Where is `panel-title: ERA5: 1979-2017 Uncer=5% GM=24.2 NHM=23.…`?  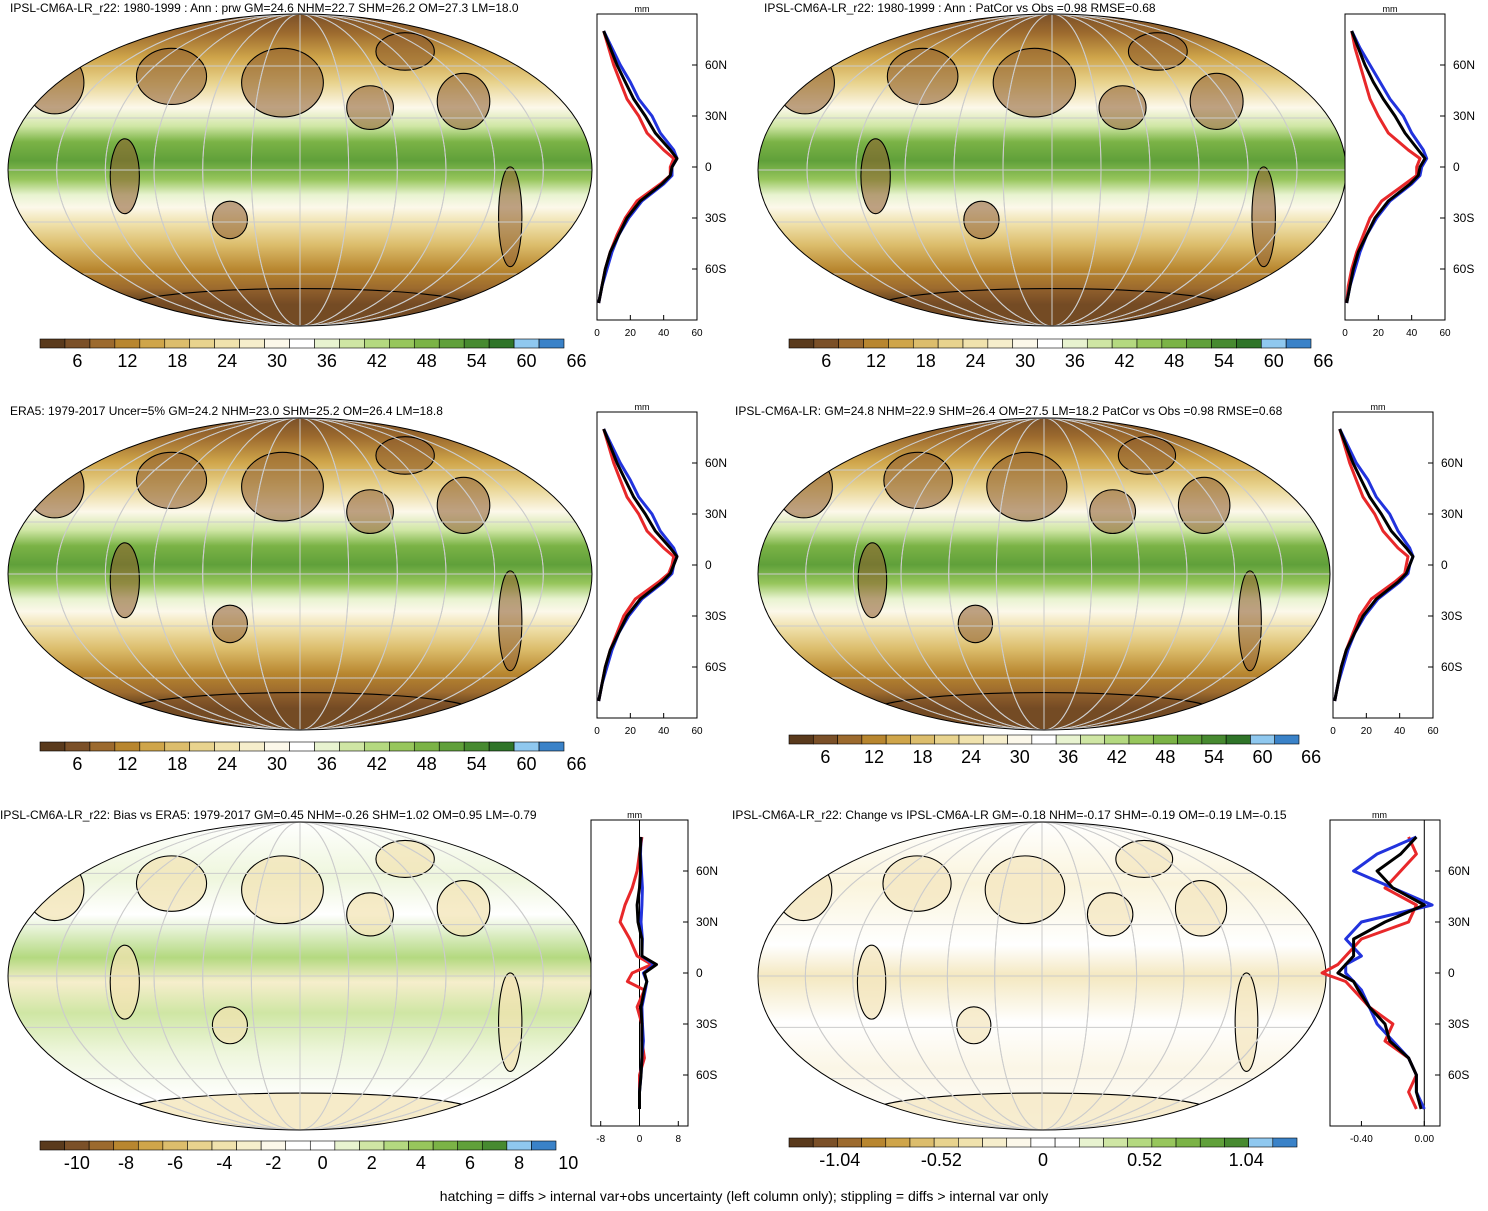 panel-title: ERA5: 1979-2017 Uncer=5% GM=24.2 NHM=23.… is located at coordinates (226, 411).